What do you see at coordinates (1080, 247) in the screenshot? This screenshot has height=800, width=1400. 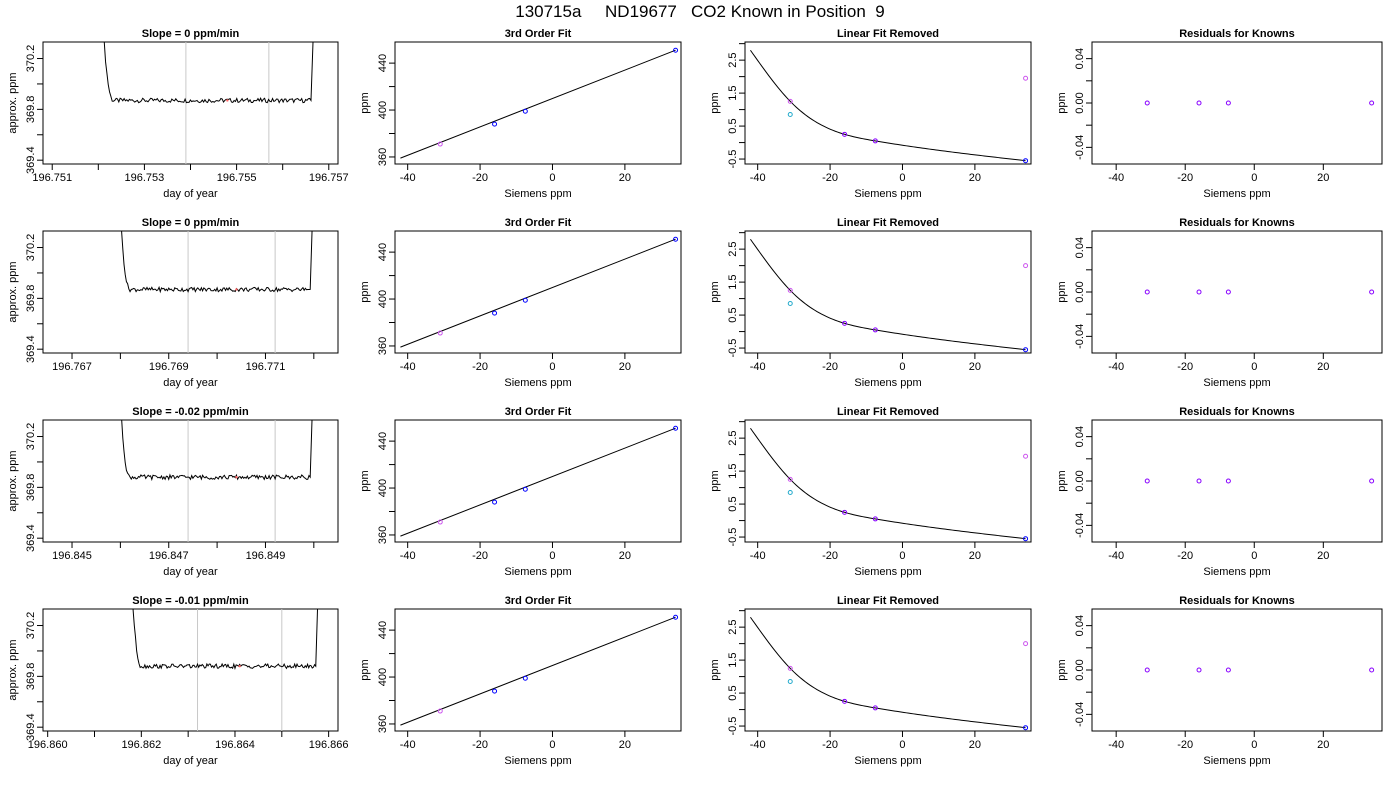 I see `y-tick-label: 0.04` at bounding box center [1080, 247].